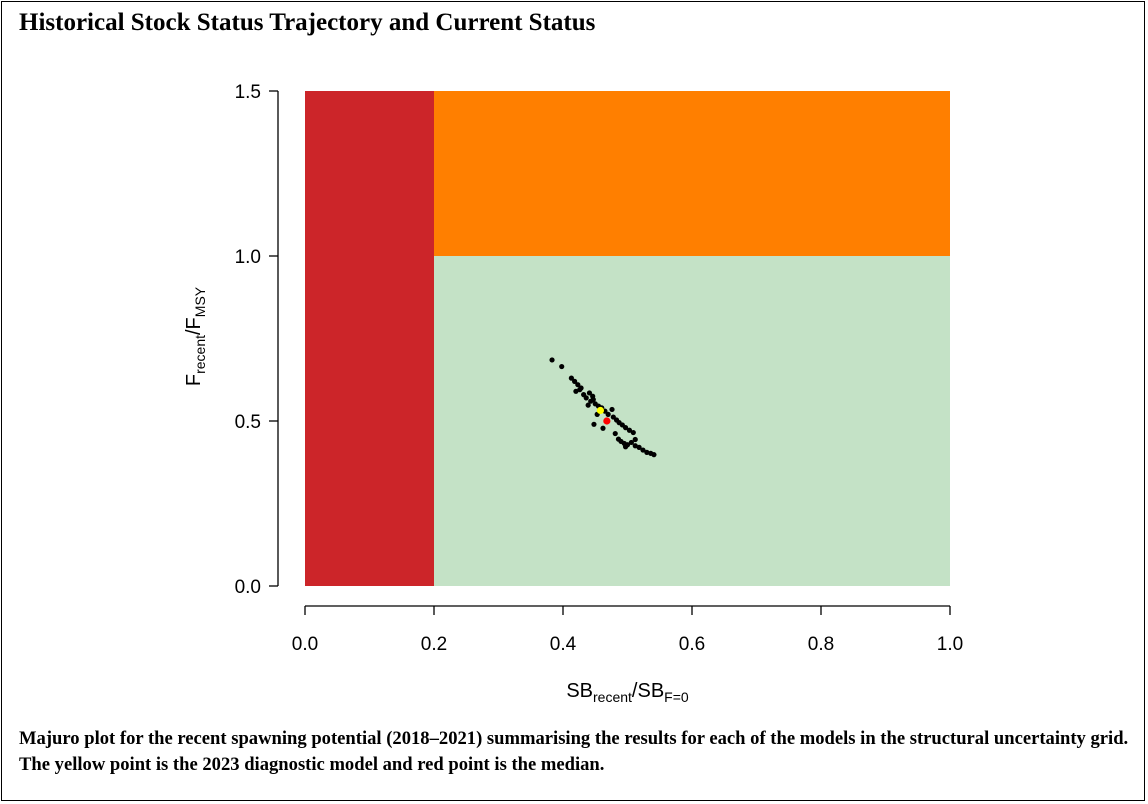  I want to click on model-points, so click(603, 407).